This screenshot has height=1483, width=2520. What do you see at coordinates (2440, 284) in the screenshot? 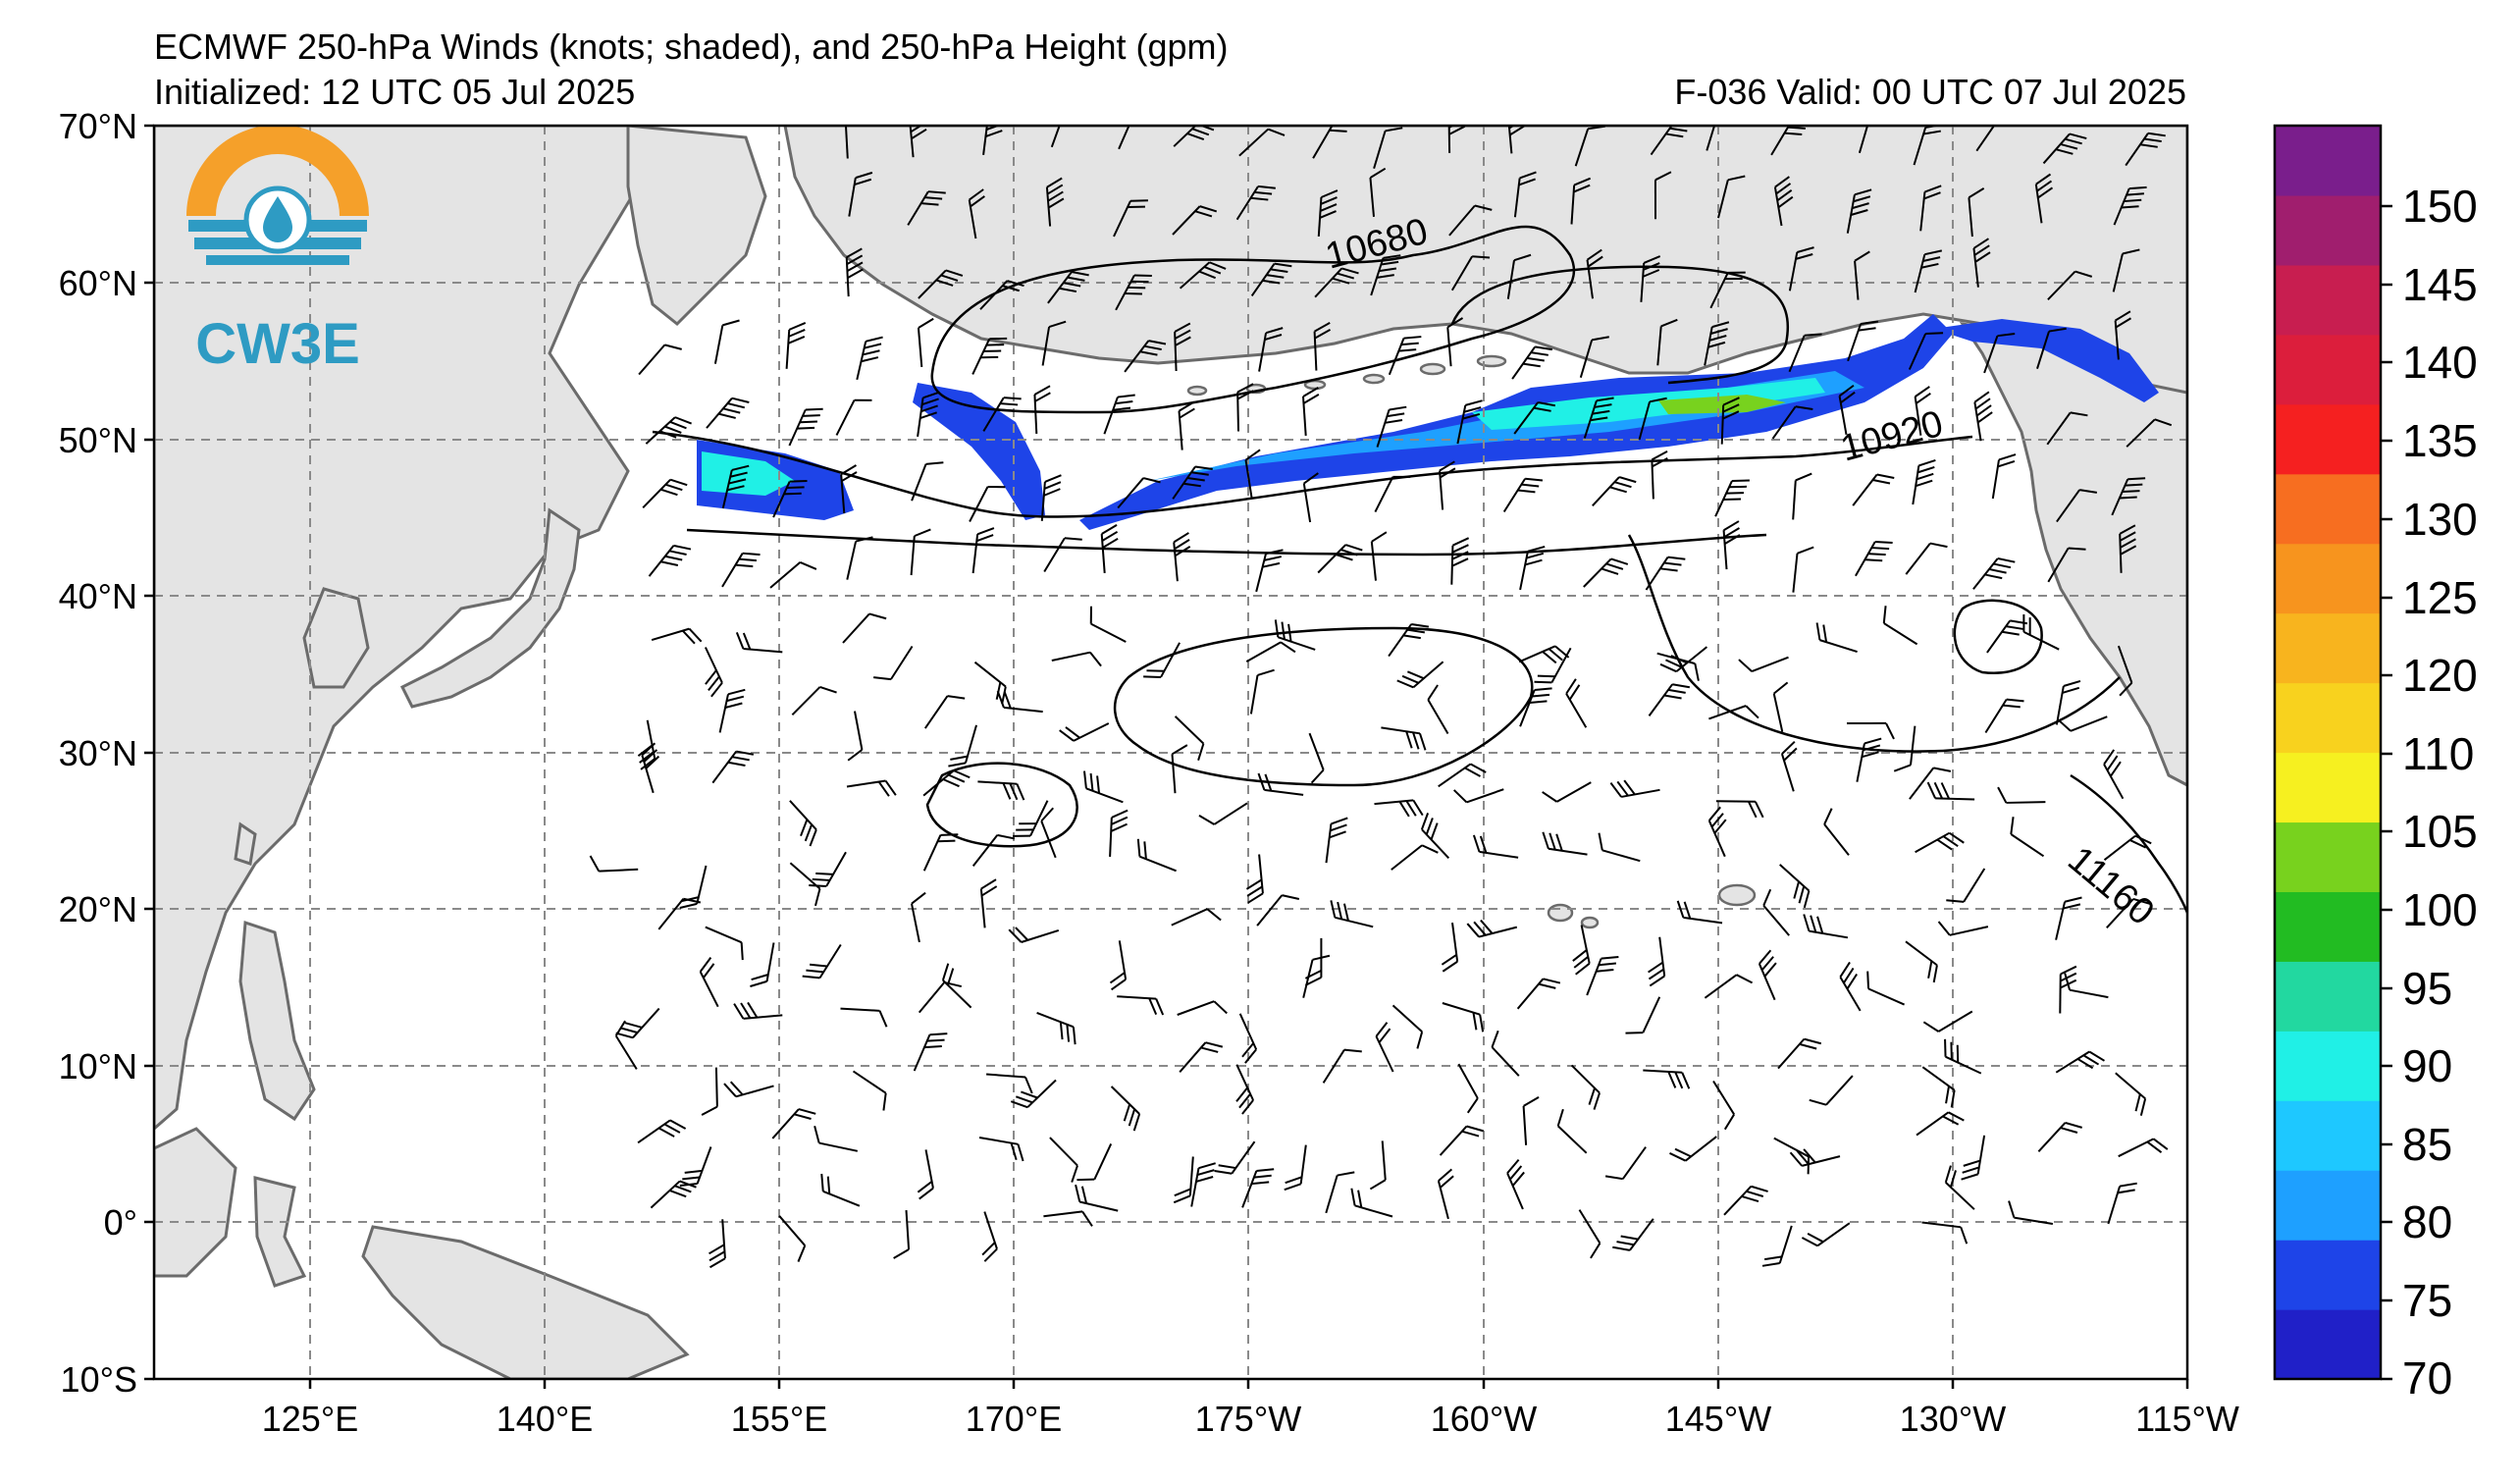
I see `colorbar-label: 145` at bounding box center [2440, 284].